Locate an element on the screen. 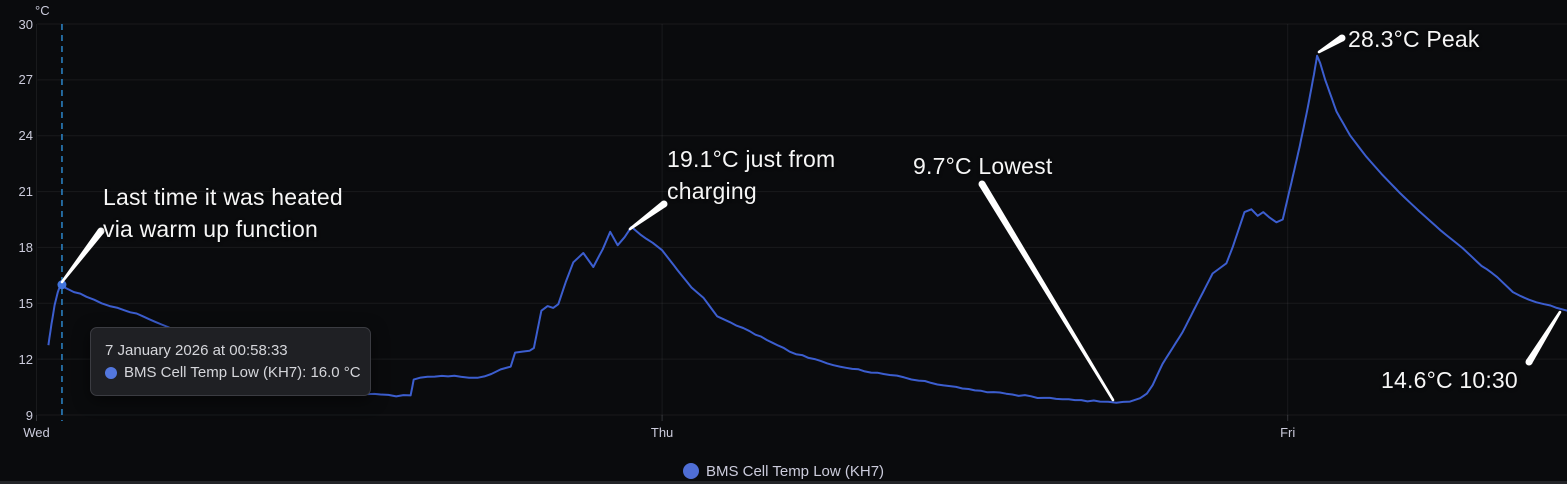  tooltip-series-row: BMS Cell Temp Low (KH7): 16.0 °C is located at coordinates (233, 372).